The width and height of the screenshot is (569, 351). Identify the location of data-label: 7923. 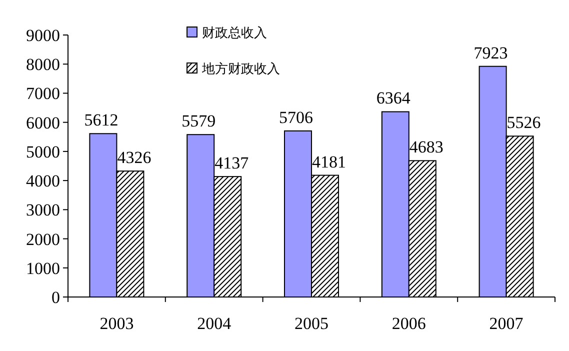
(491, 52).